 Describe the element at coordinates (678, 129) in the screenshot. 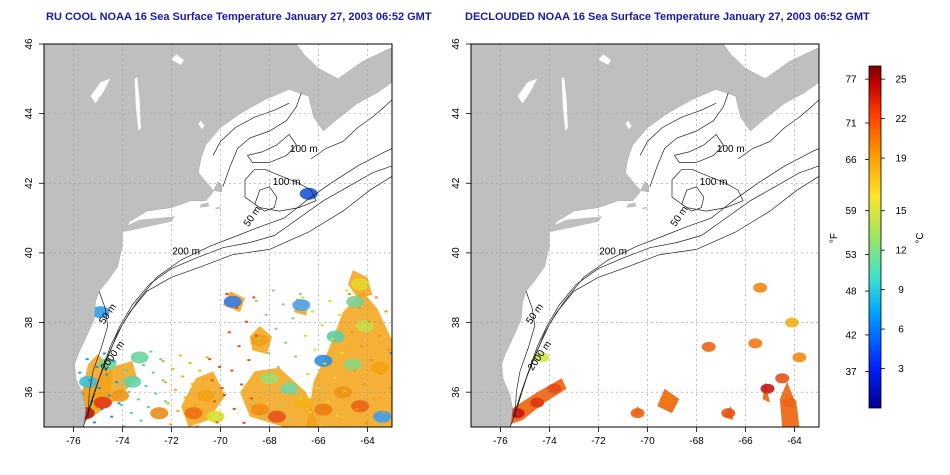

I see `contour-gulf-maine` at that location.